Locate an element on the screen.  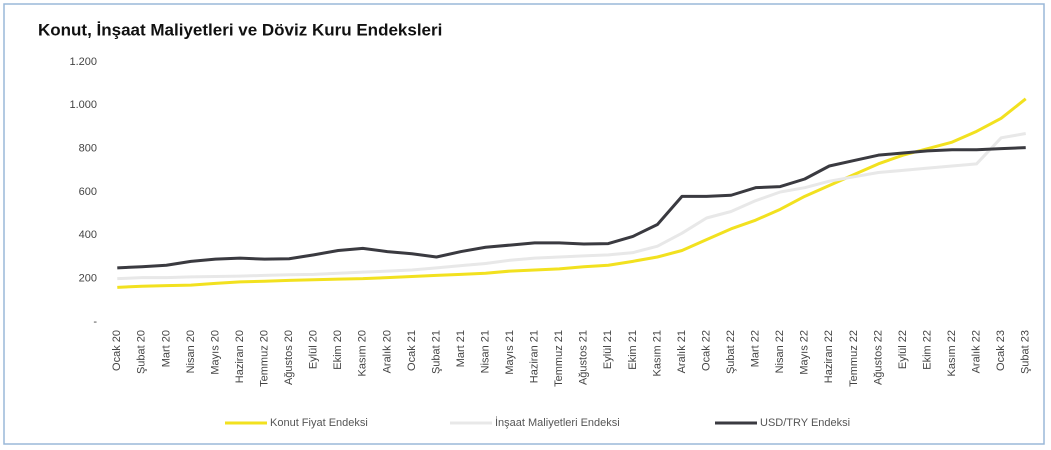
x-tick-label: Şubat 23 is located at coordinates (1026, 352).